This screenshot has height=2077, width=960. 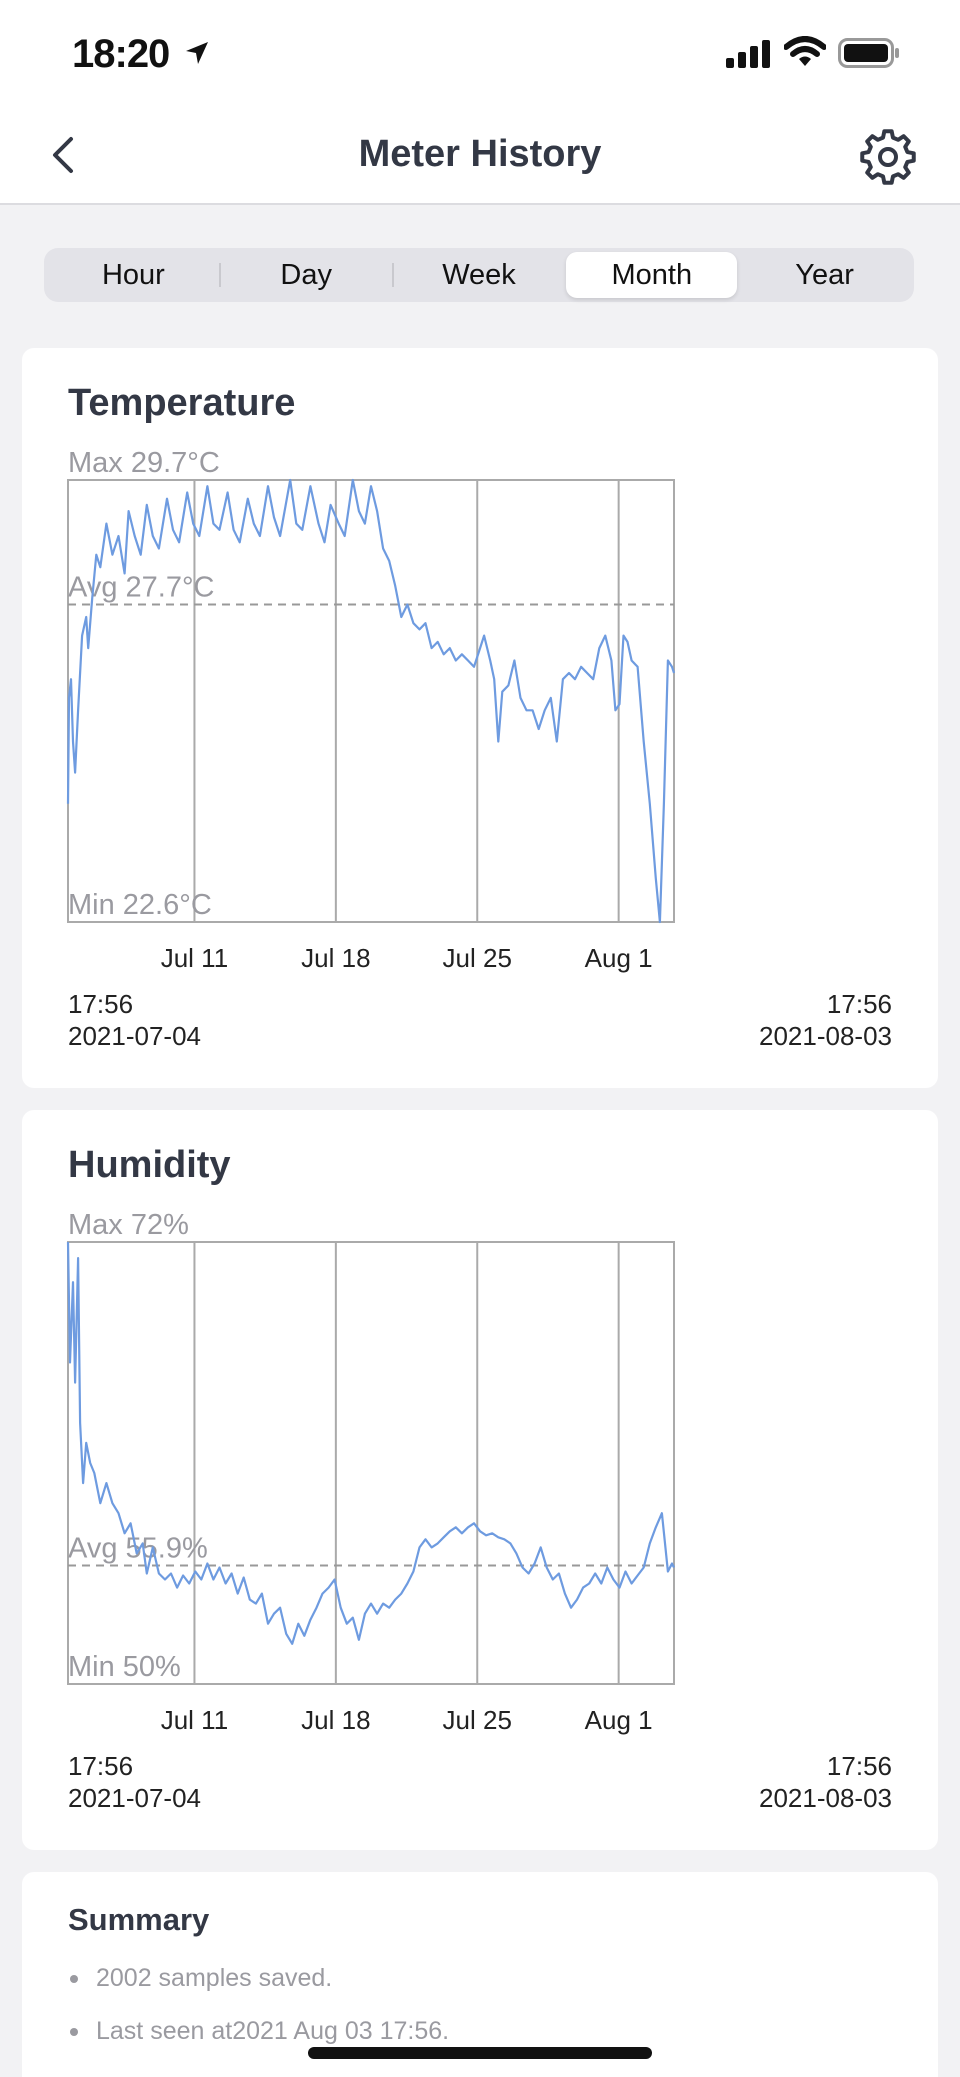 What do you see at coordinates (825, 1782) in the screenshot?
I see `humidity-range-end: 17:56 2021-08-03` at bounding box center [825, 1782].